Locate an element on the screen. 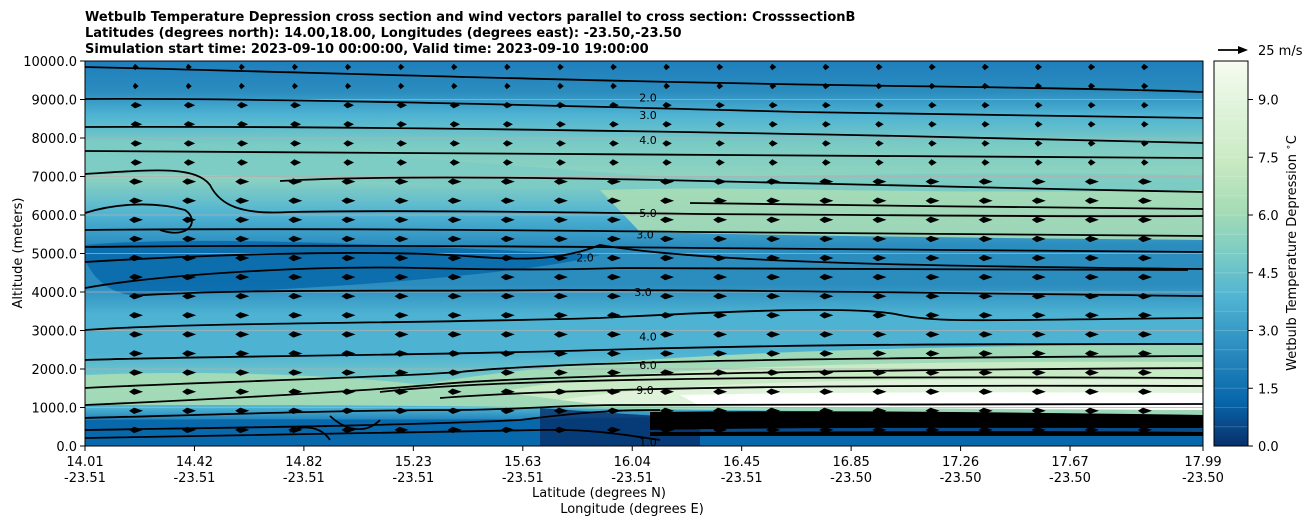 Image resolution: width=1312 pixels, height=526 pixels. y-tick-label: 0.0 is located at coordinates (66, 447).